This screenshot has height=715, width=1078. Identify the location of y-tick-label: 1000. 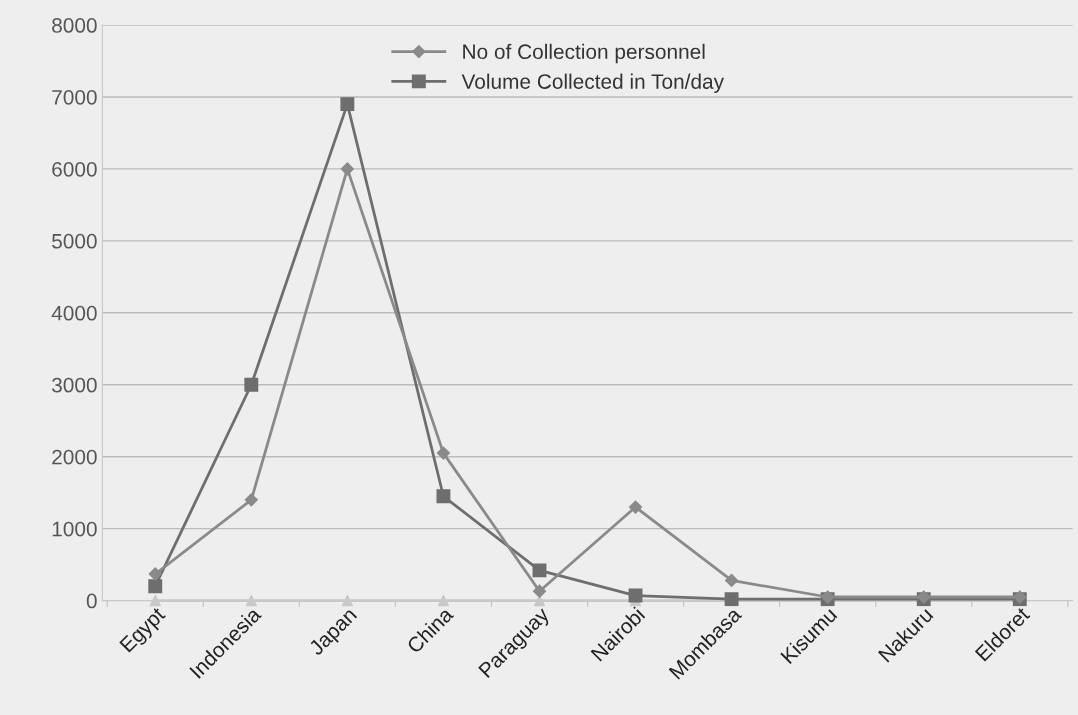
(74, 529).